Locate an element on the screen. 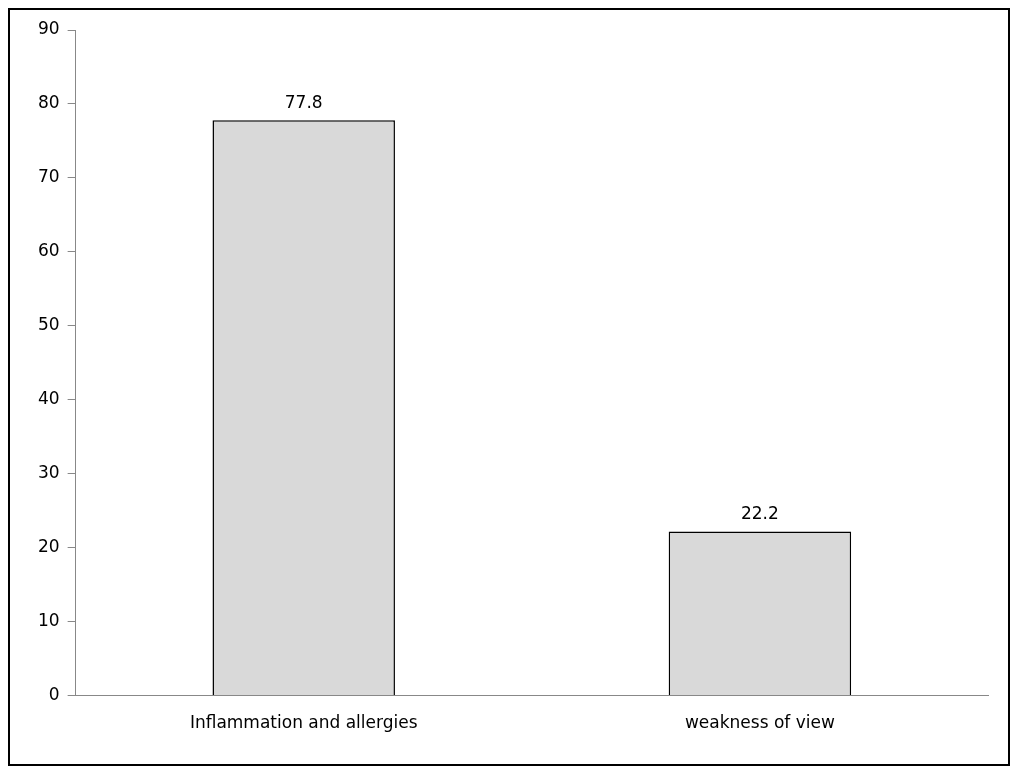 The height and width of the screenshot is (778, 1022). y-tick-label: 50 is located at coordinates (48, 324).